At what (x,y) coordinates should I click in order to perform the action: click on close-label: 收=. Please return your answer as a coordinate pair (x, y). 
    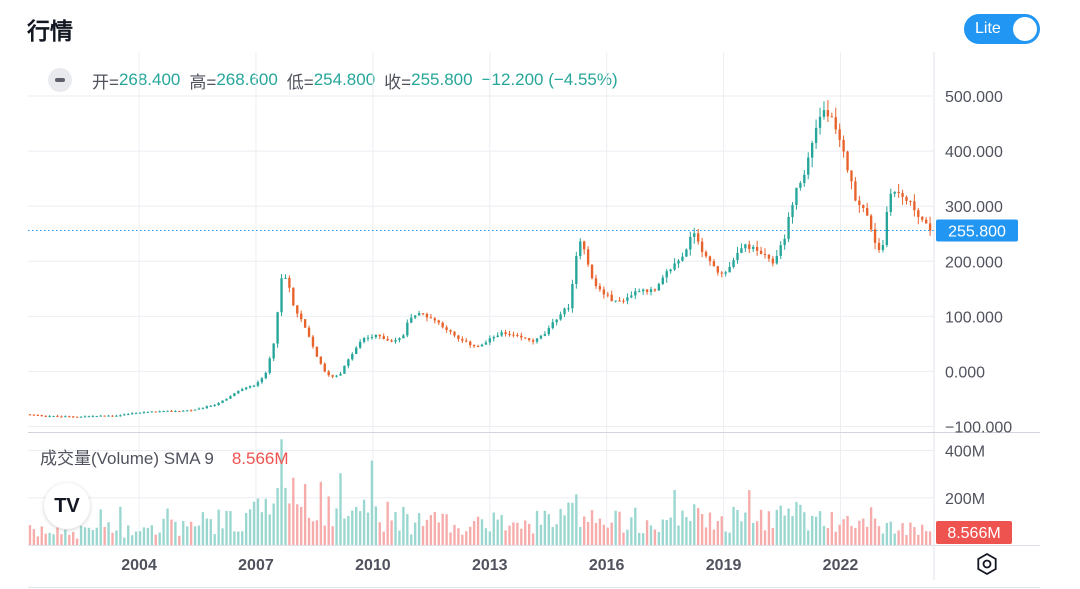
    Looking at the image, I should click on (398, 82).